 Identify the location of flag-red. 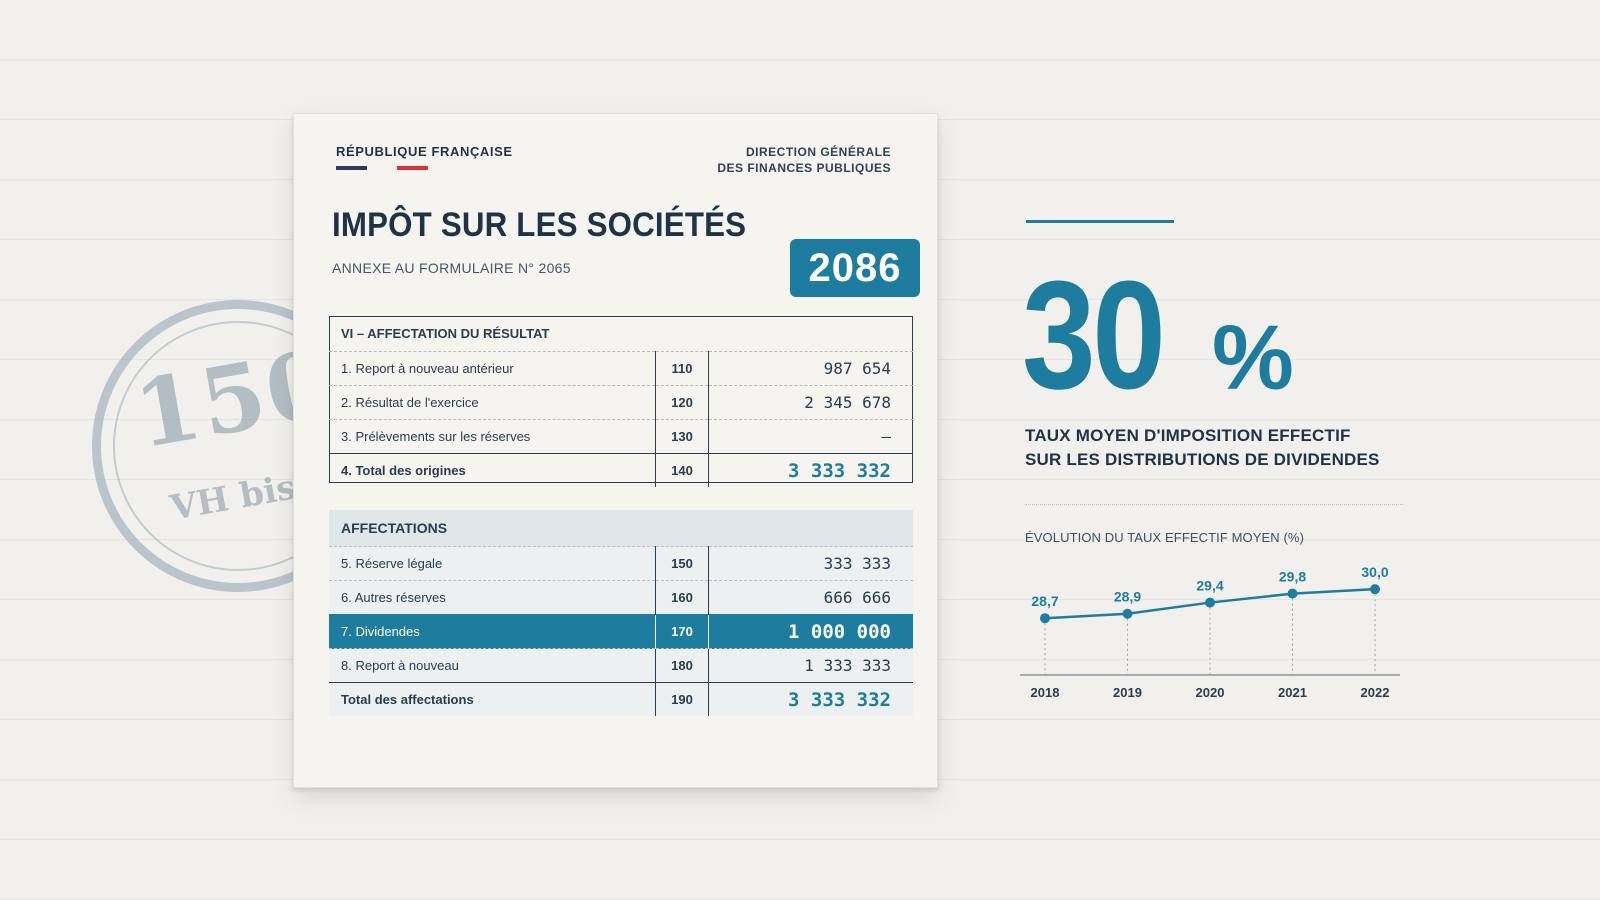
(413, 168).